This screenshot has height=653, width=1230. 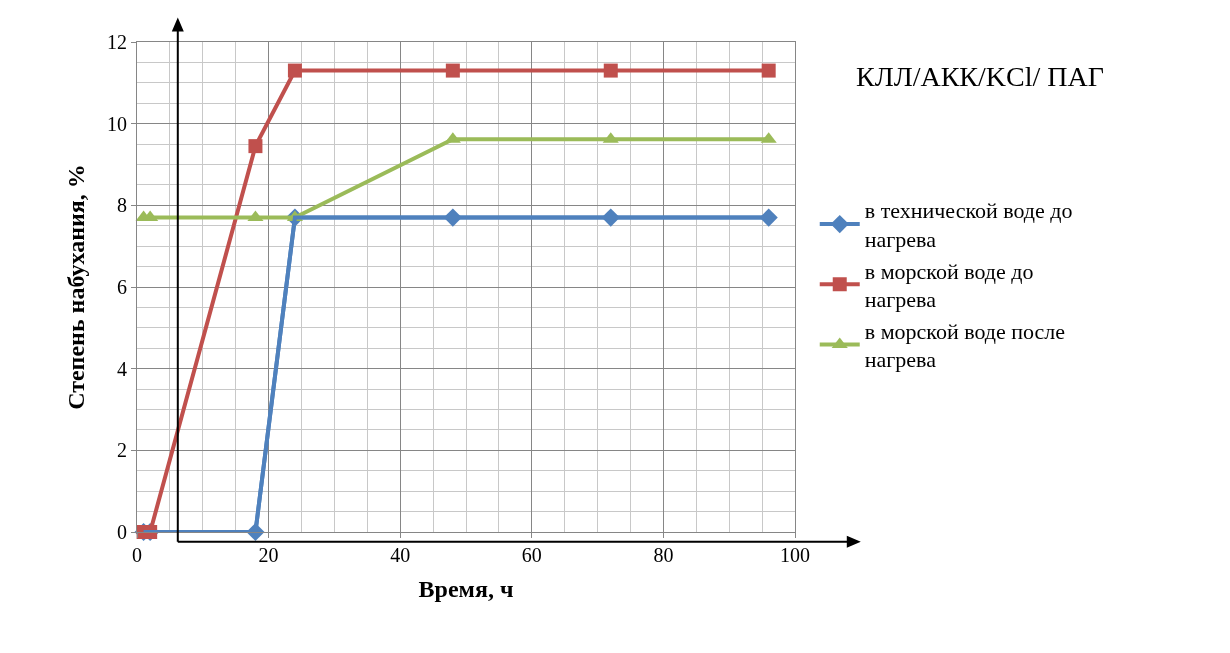 I want to click on x-axis-title: Время, ч, so click(x=466, y=589).